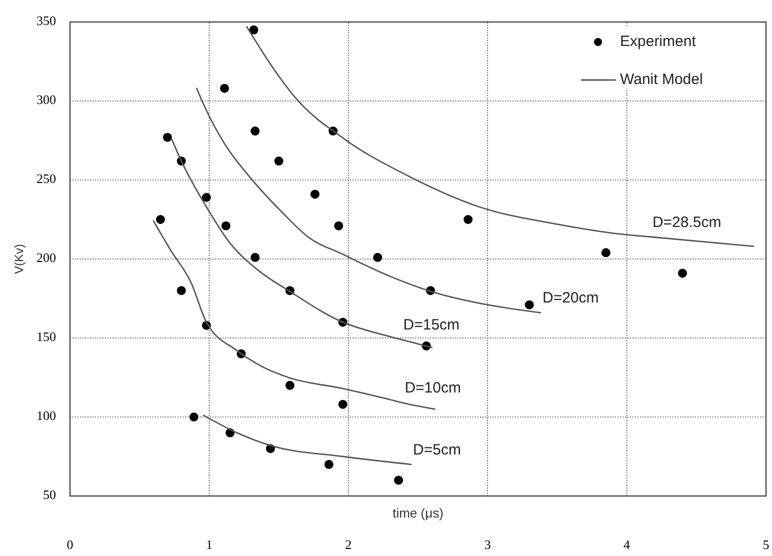 The image size is (772, 556). What do you see at coordinates (70, 544) in the screenshot?
I see `x-tick-label: 0` at bounding box center [70, 544].